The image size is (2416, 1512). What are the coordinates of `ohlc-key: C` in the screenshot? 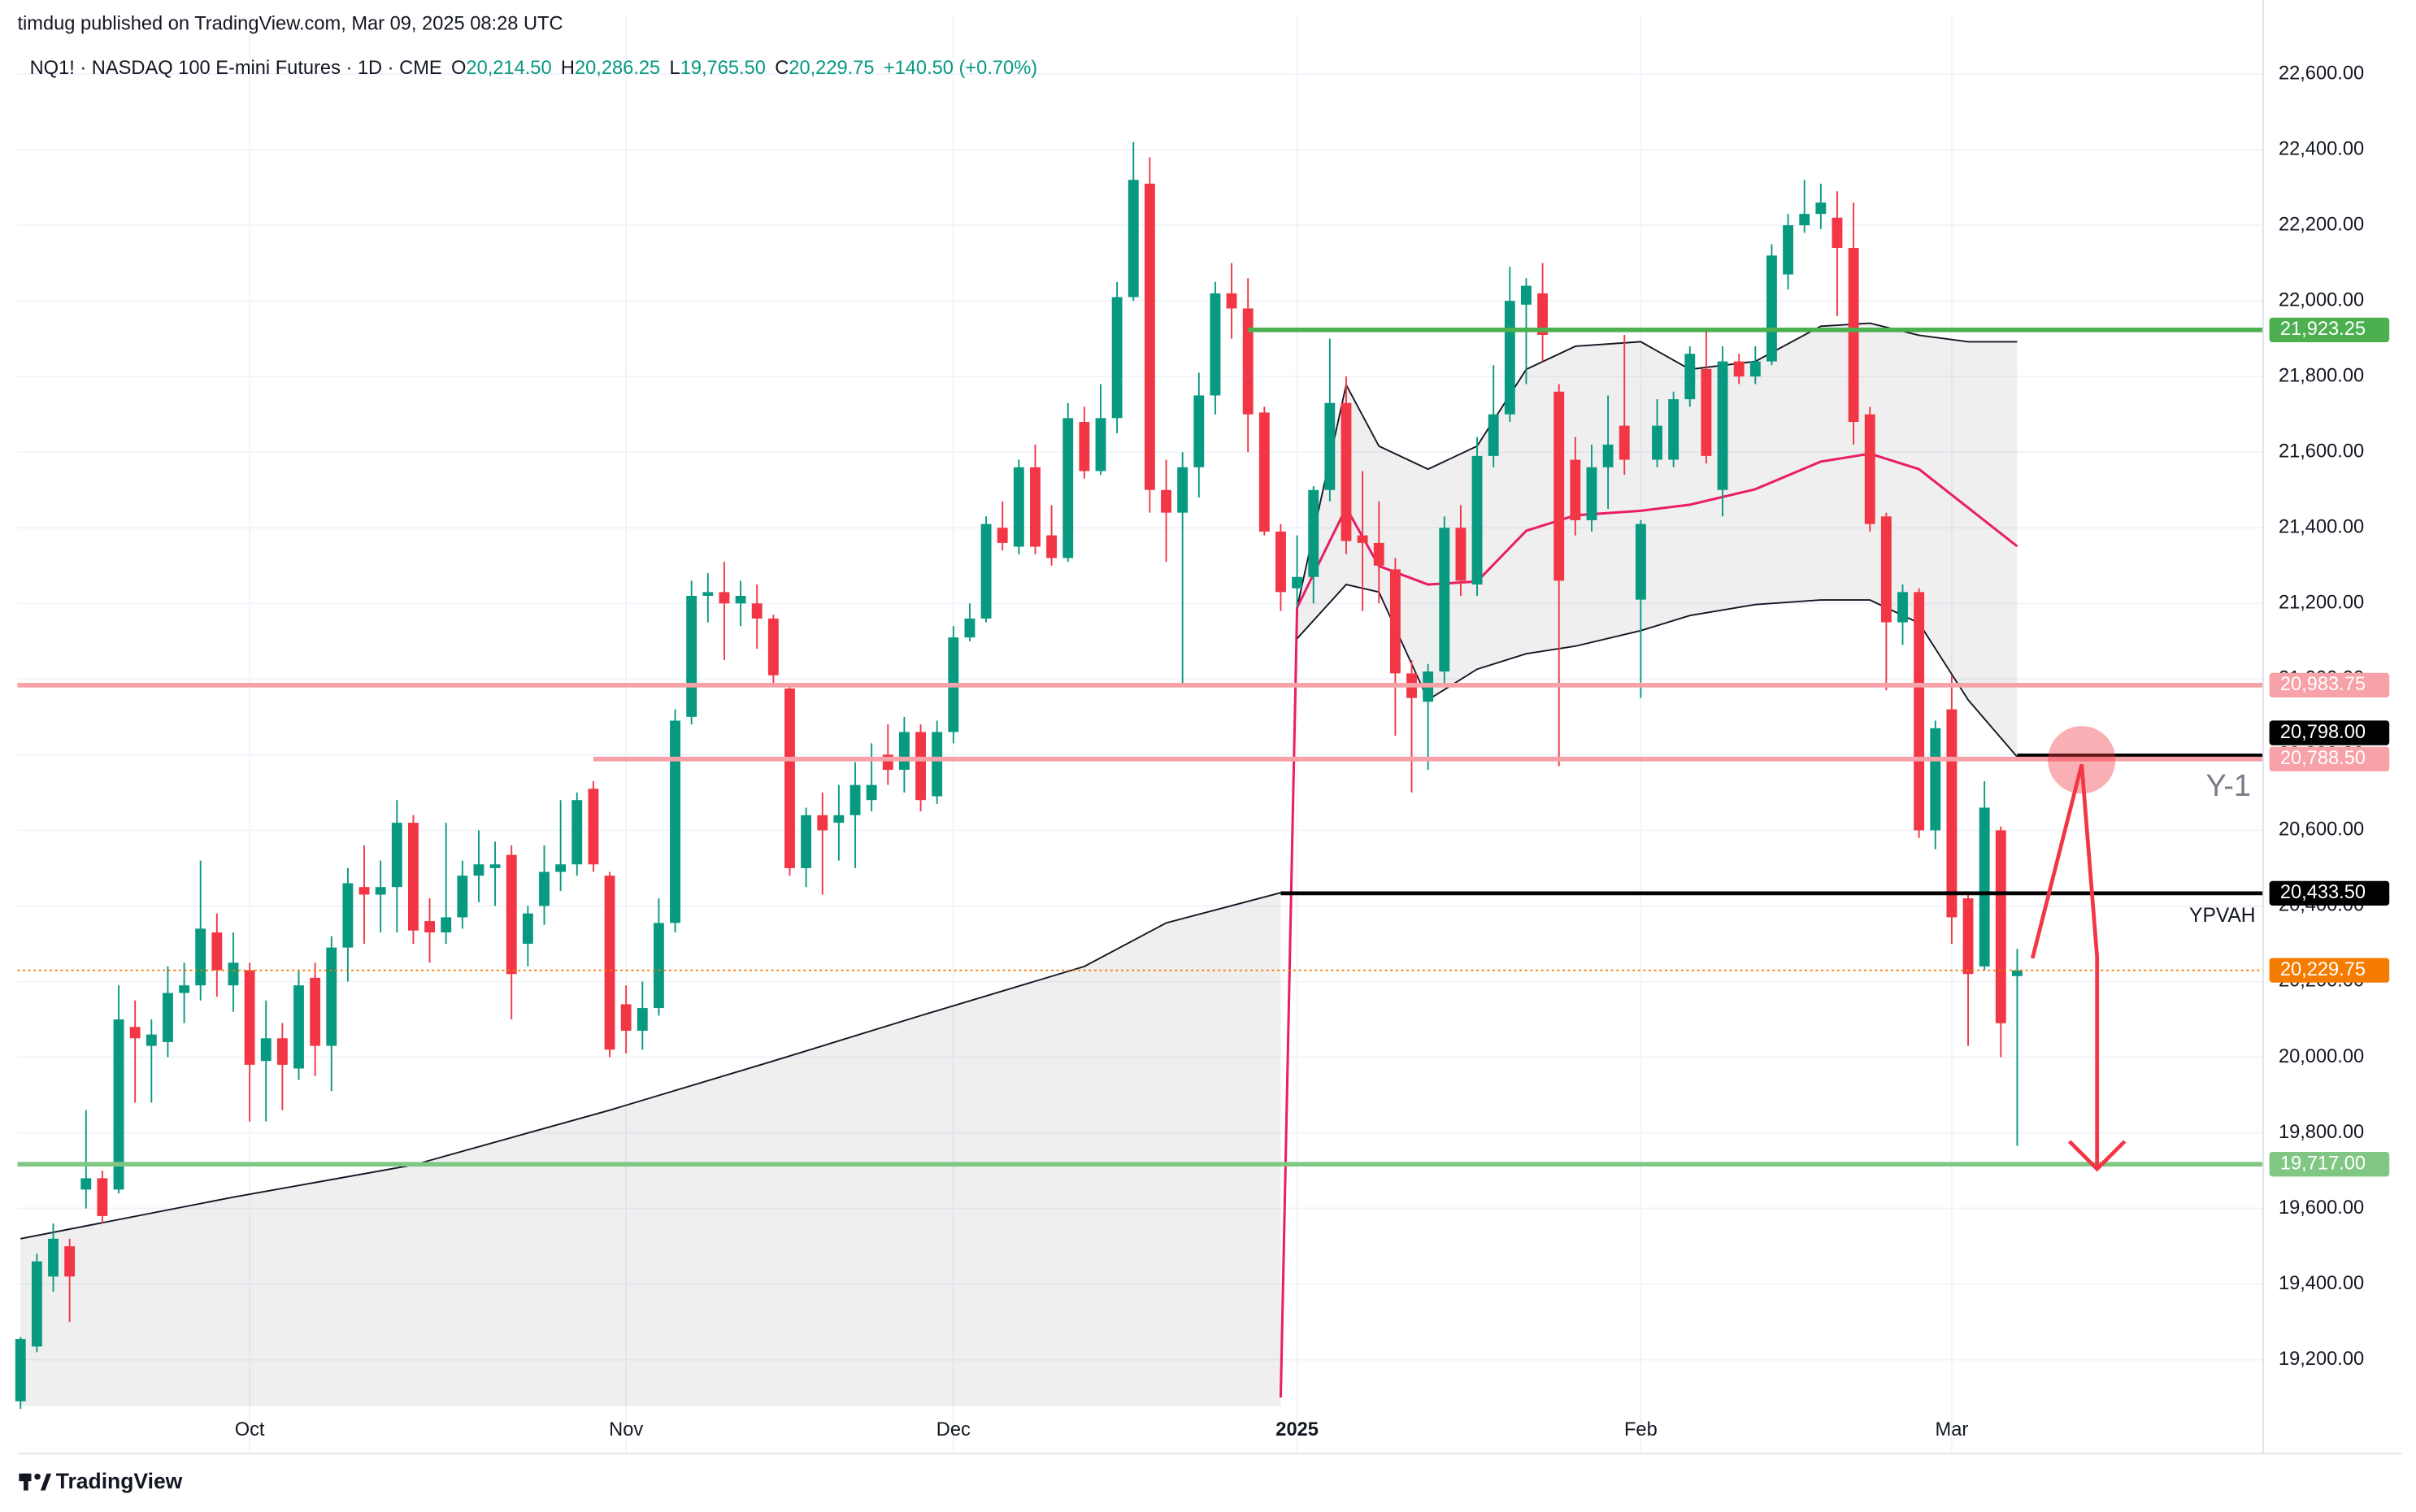 It's located at (782, 68).